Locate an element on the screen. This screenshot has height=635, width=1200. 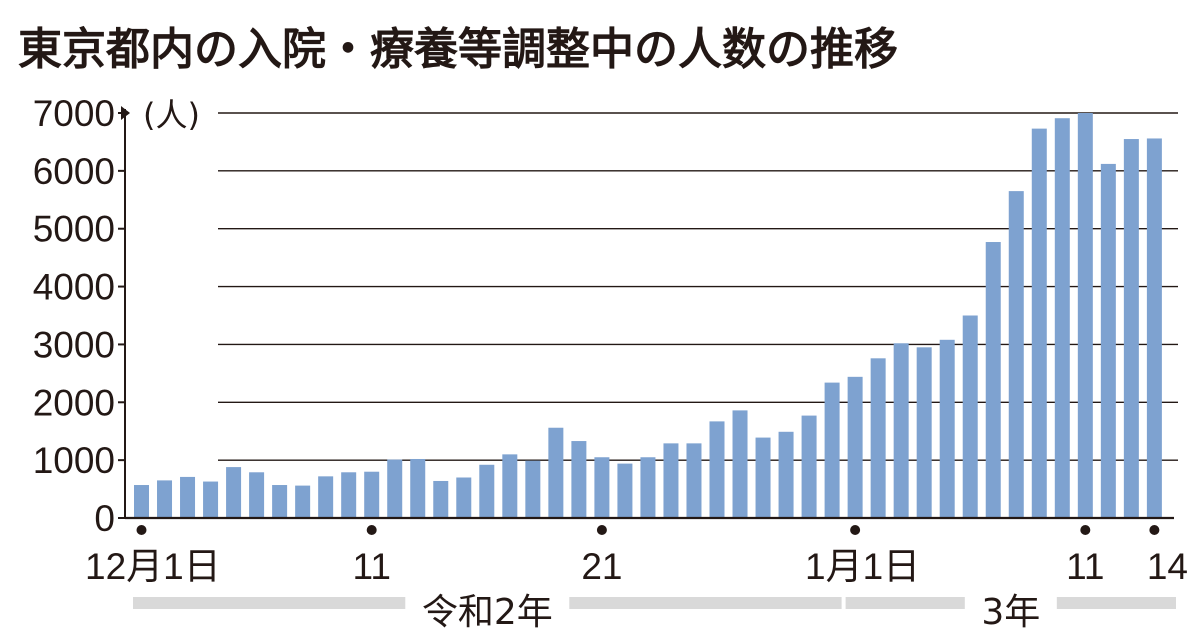
y-tick-label: 1000 is located at coordinates (74, 460).